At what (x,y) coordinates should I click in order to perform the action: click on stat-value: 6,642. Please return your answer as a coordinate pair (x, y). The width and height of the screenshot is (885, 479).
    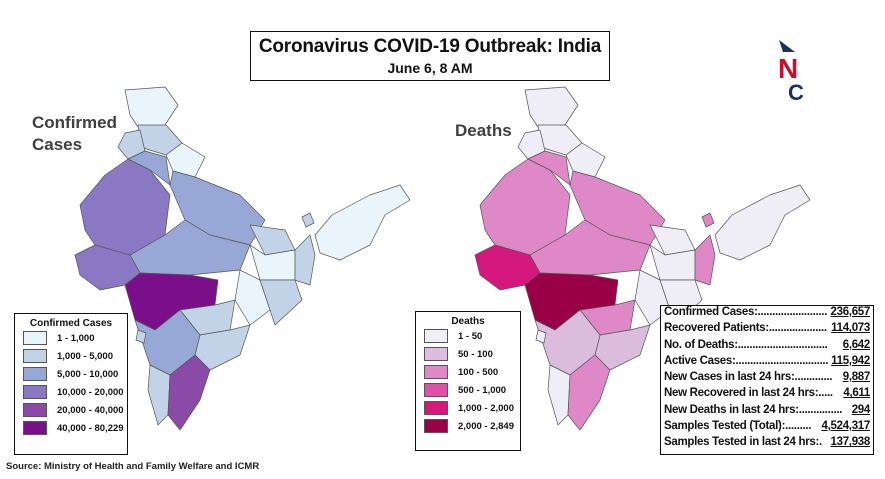
    Looking at the image, I should click on (856, 344).